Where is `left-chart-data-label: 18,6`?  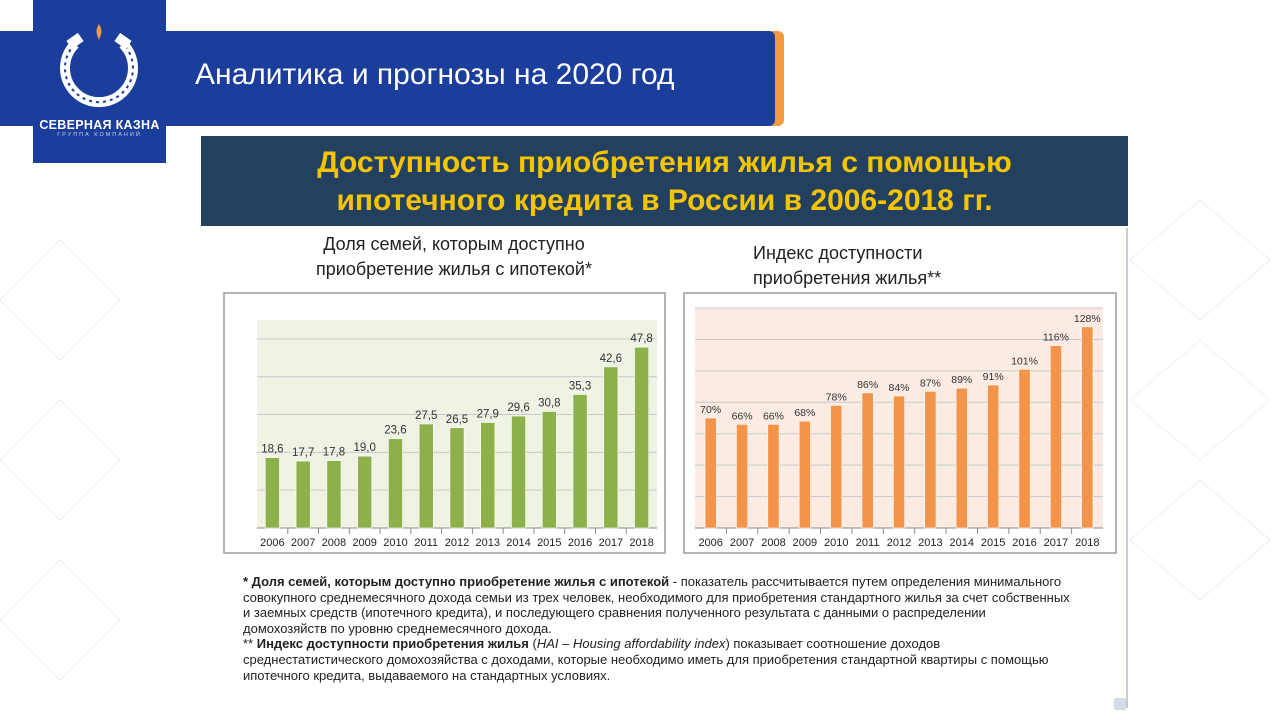
left-chart-data-label: 18,6 is located at coordinates (272, 450).